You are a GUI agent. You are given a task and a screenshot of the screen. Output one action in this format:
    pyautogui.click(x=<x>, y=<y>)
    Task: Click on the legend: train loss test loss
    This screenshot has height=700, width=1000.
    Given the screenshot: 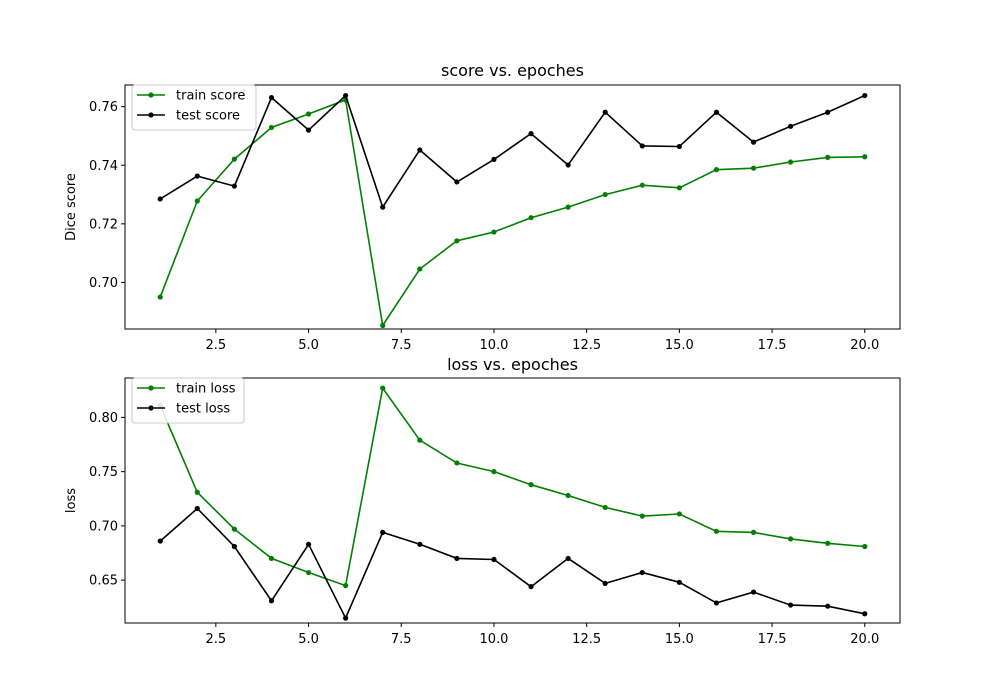 What is the action you would take?
    pyautogui.click(x=188, y=400)
    